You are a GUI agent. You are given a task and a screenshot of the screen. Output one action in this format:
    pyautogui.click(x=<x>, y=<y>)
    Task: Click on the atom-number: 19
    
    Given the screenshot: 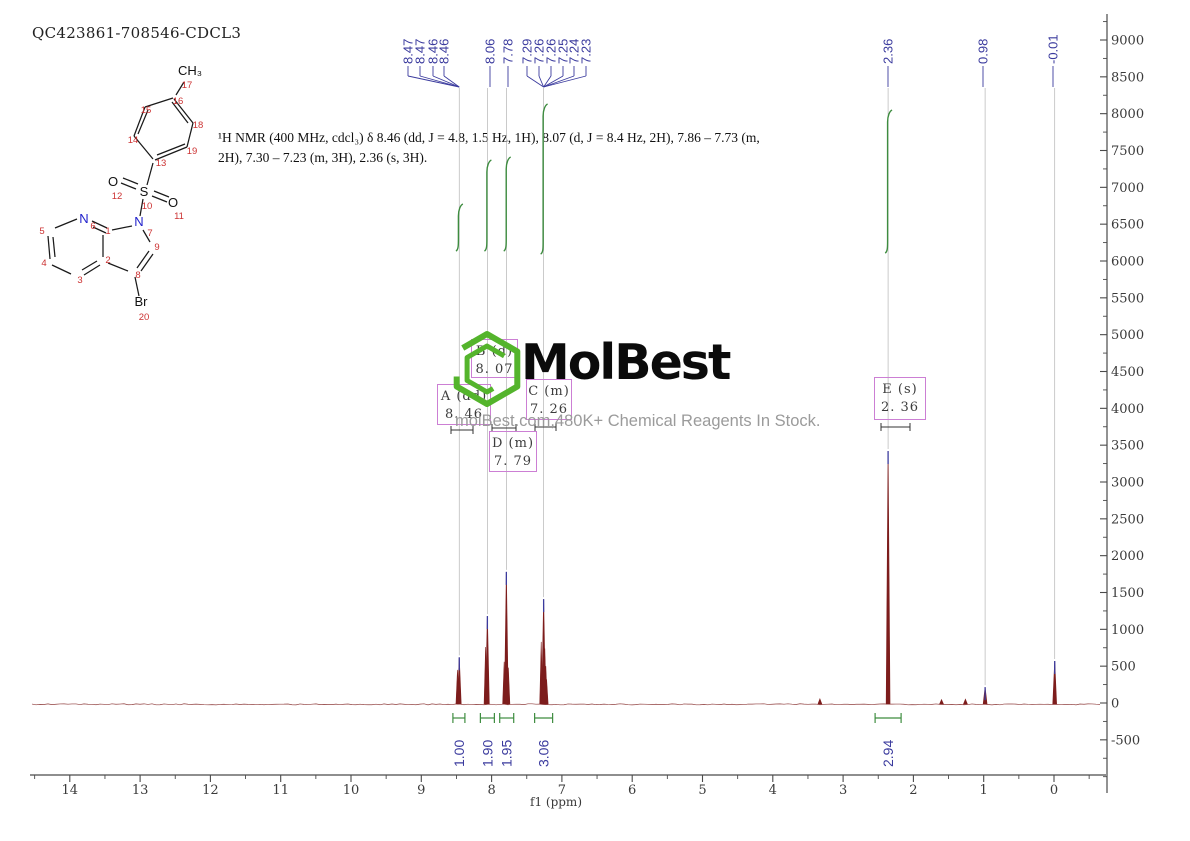 What is the action you would take?
    pyautogui.click(x=192, y=151)
    